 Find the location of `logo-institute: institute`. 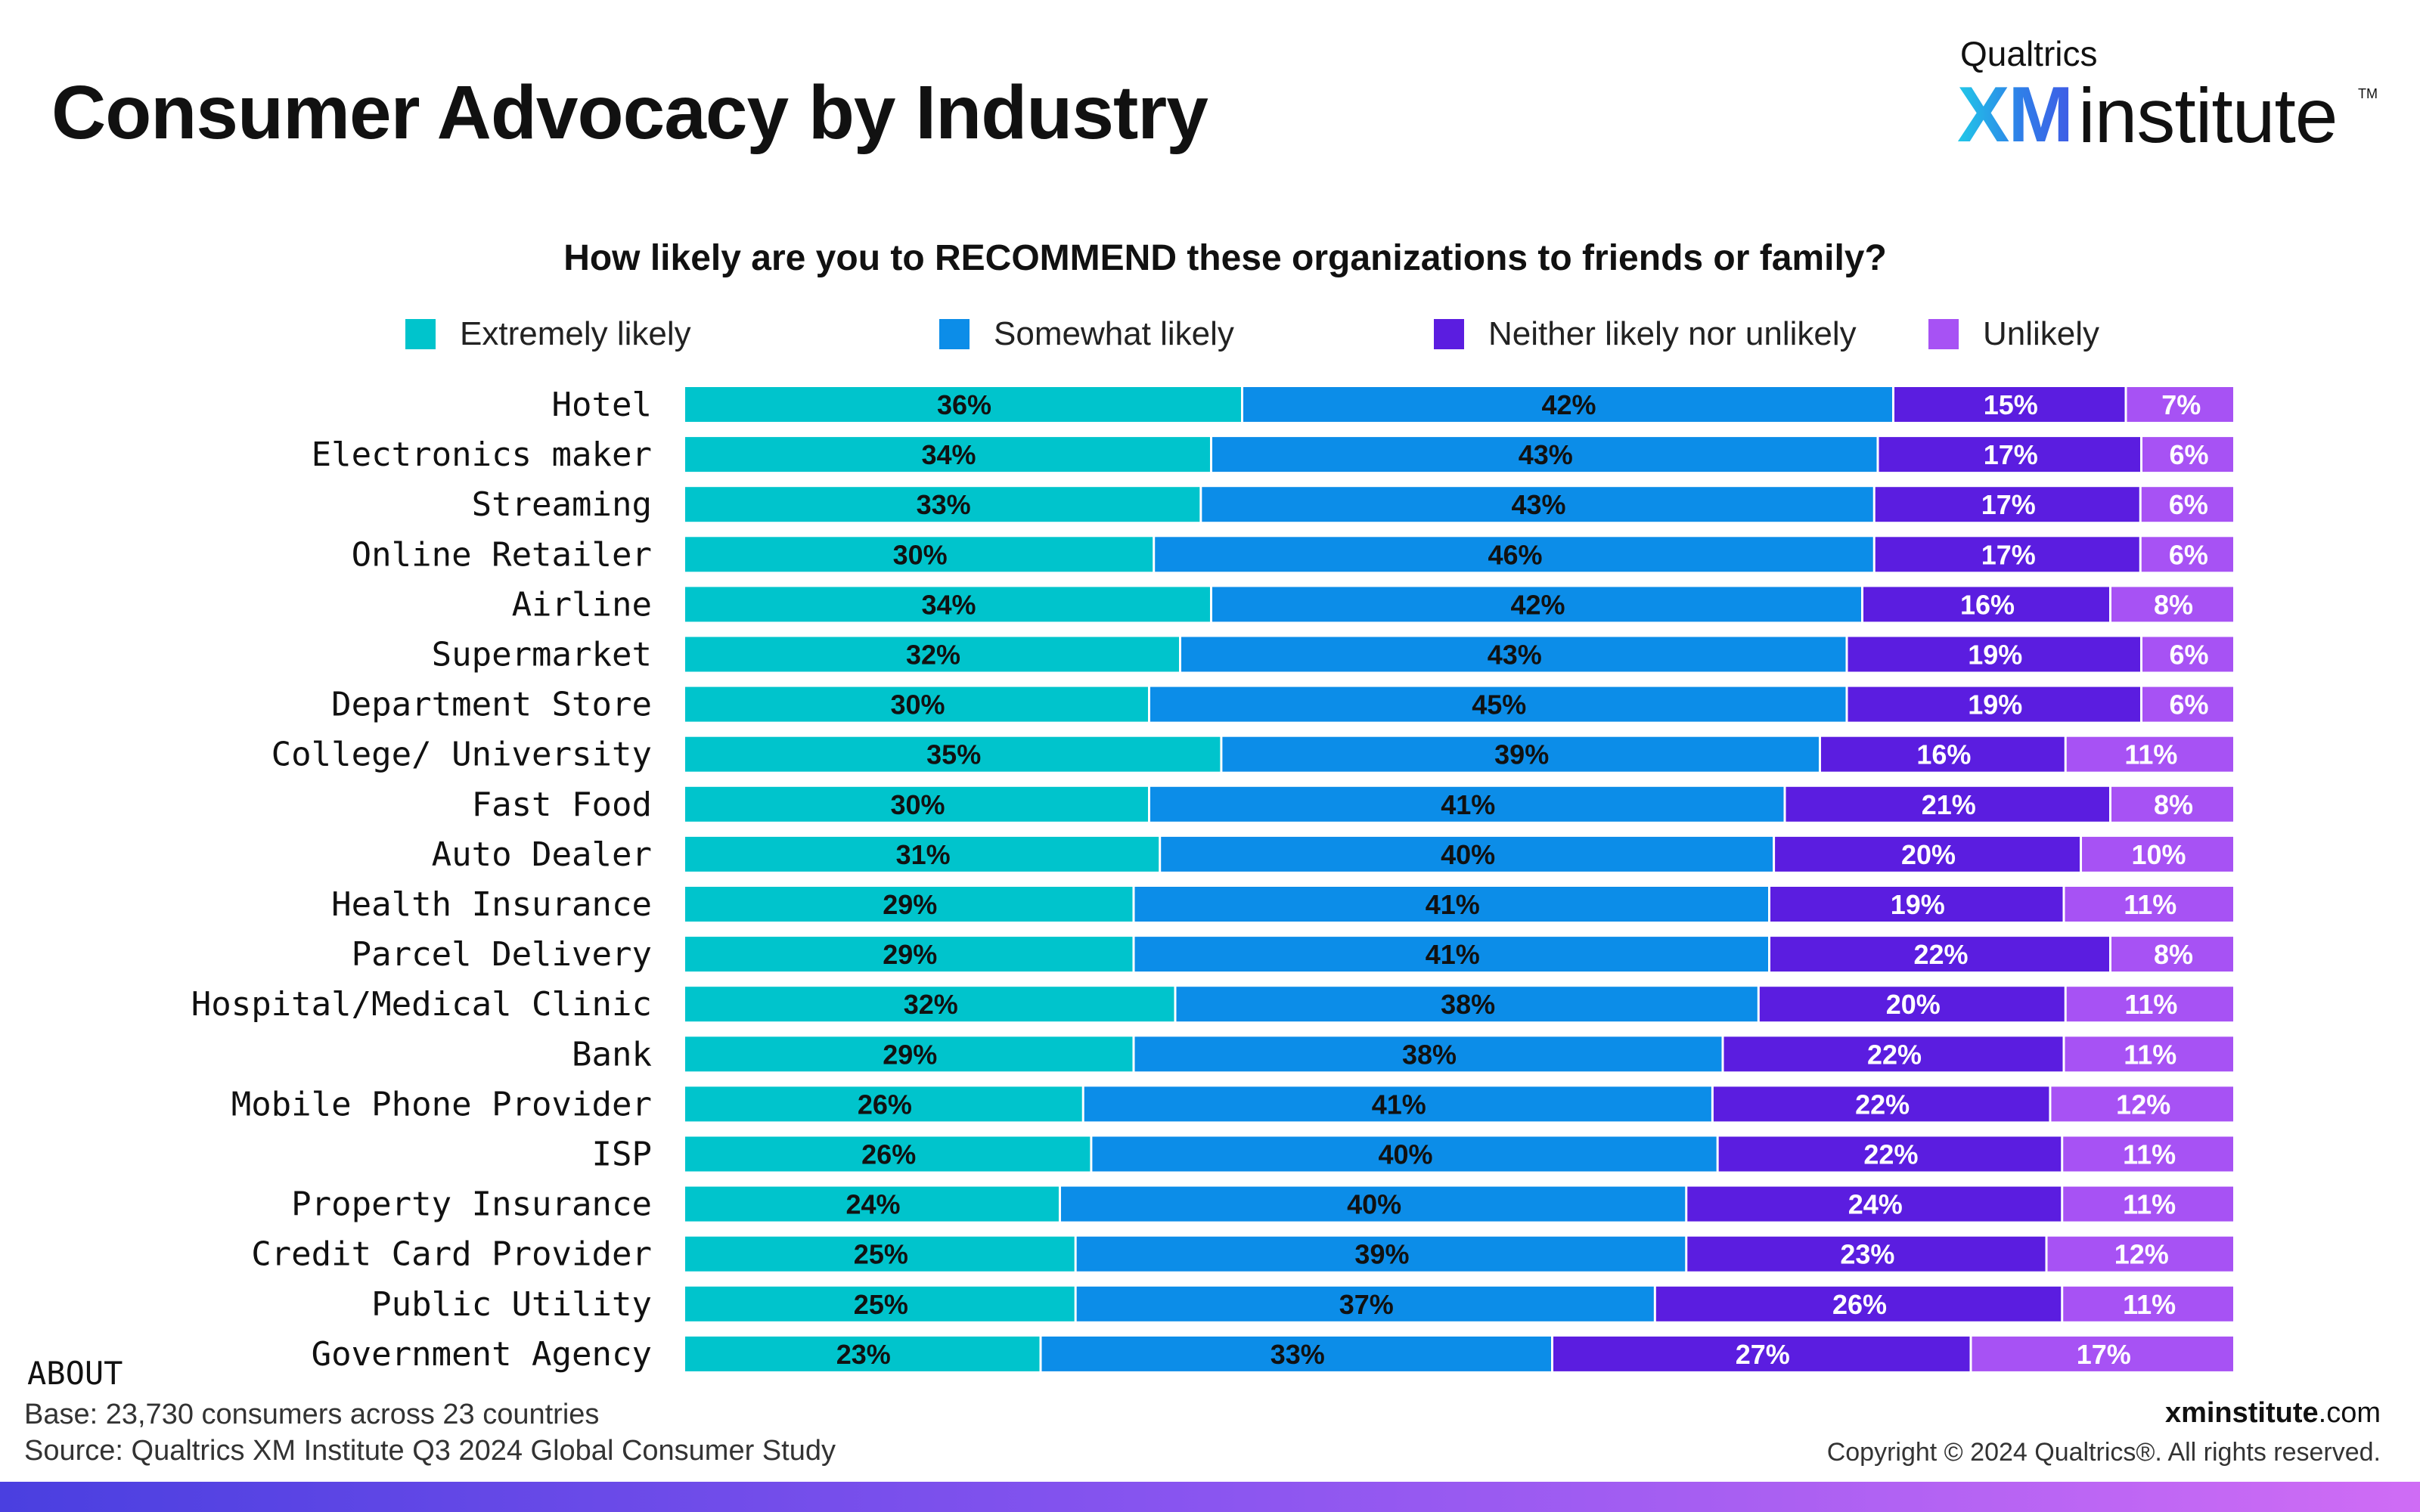

logo-institute: institute is located at coordinates (2208, 116).